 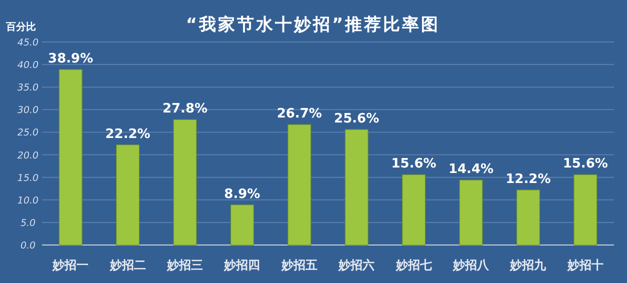 What do you see at coordinates (184, 265) in the screenshot?
I see `x-tick-label: 妙招三` at bounding box center [184, 265].